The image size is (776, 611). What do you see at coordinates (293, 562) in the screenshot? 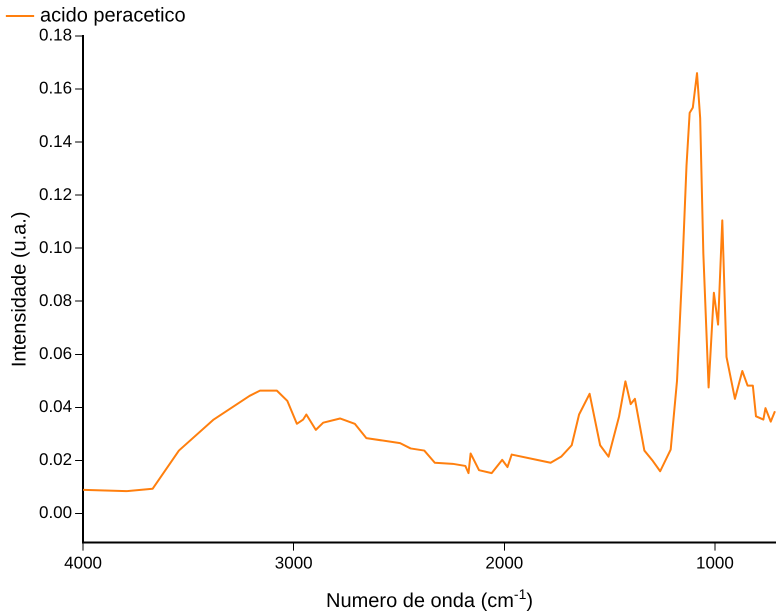
I see `x-tick-label: 3000` at bounding box center [293, 562].